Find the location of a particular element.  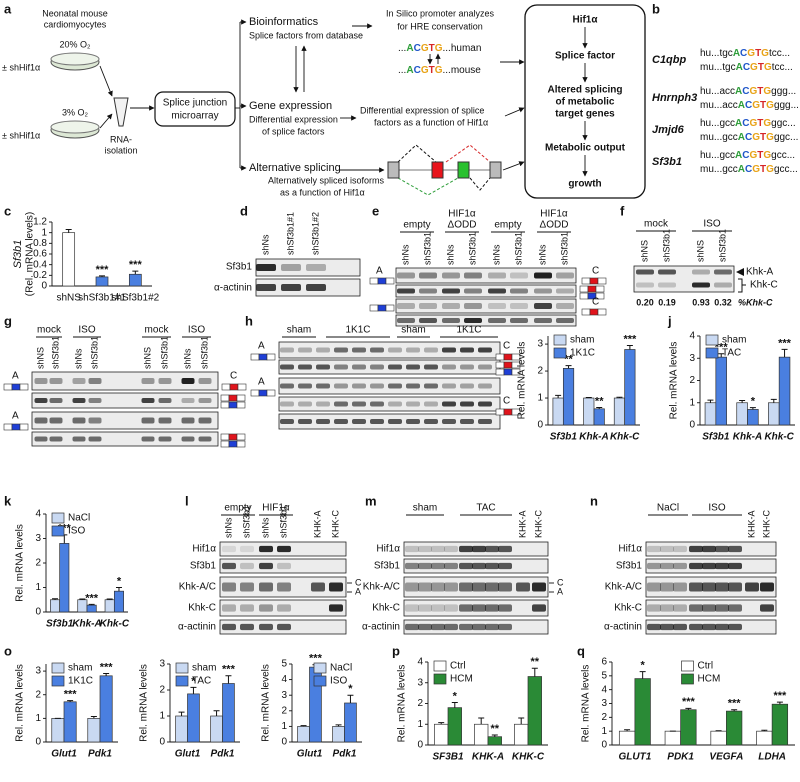

x-tick-label: shSf3b1#2 is located at coordinates (135, 298).